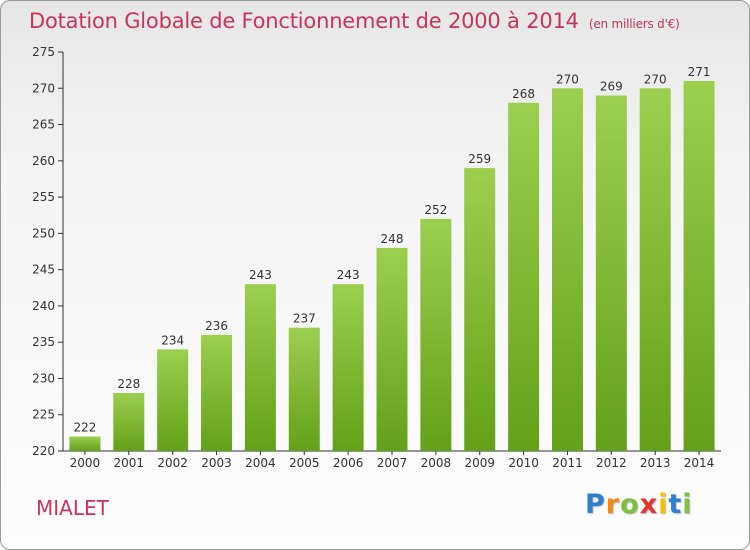 Image resolution: width=750 pixels, height=550 pixels. What do you see at coordinates (675, 504) in the screenshot?
I see `logo-letter: t` at bounding box center [675, 504].